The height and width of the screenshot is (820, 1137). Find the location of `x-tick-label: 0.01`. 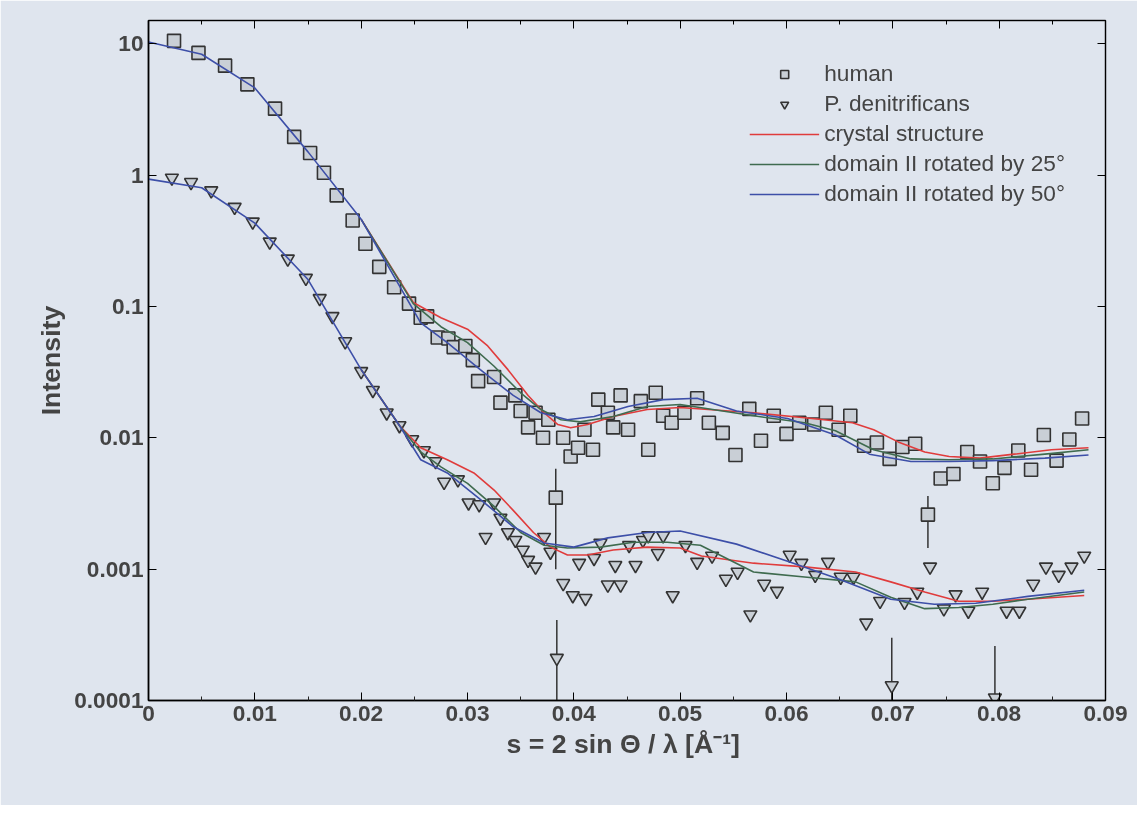

x-tick-label: 0.01 is located at coordinates (254, 712).